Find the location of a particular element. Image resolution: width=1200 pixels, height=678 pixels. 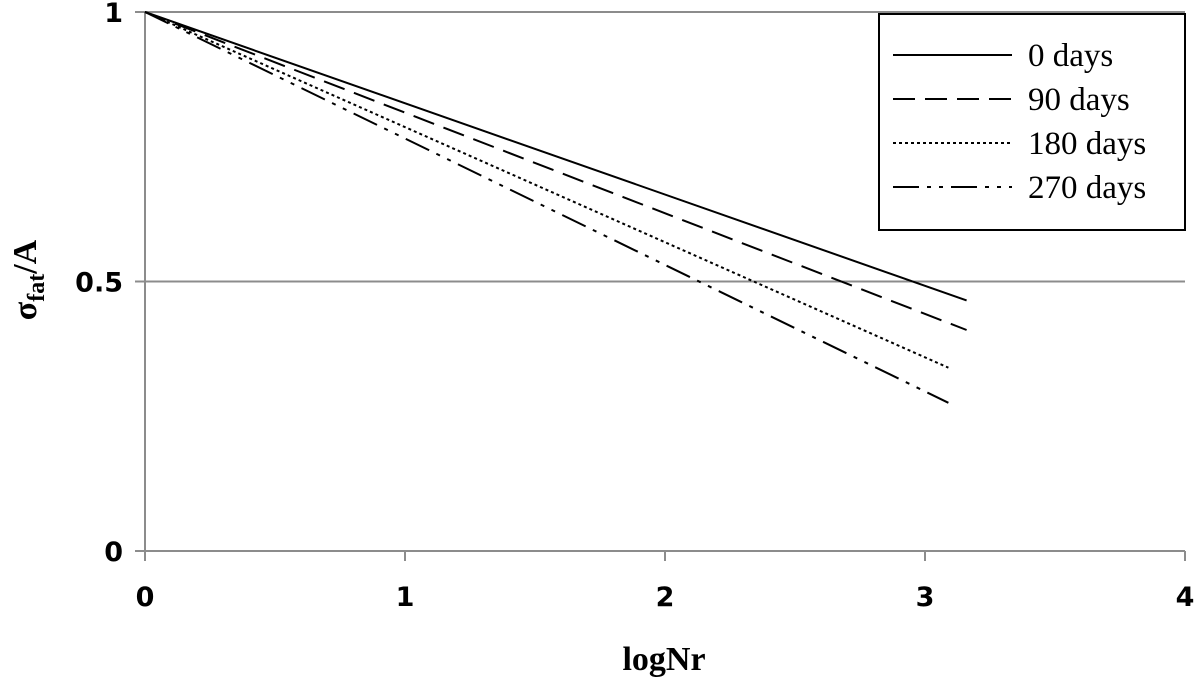

y-axis-title: σfat/A is located at coordinates (28, 279).